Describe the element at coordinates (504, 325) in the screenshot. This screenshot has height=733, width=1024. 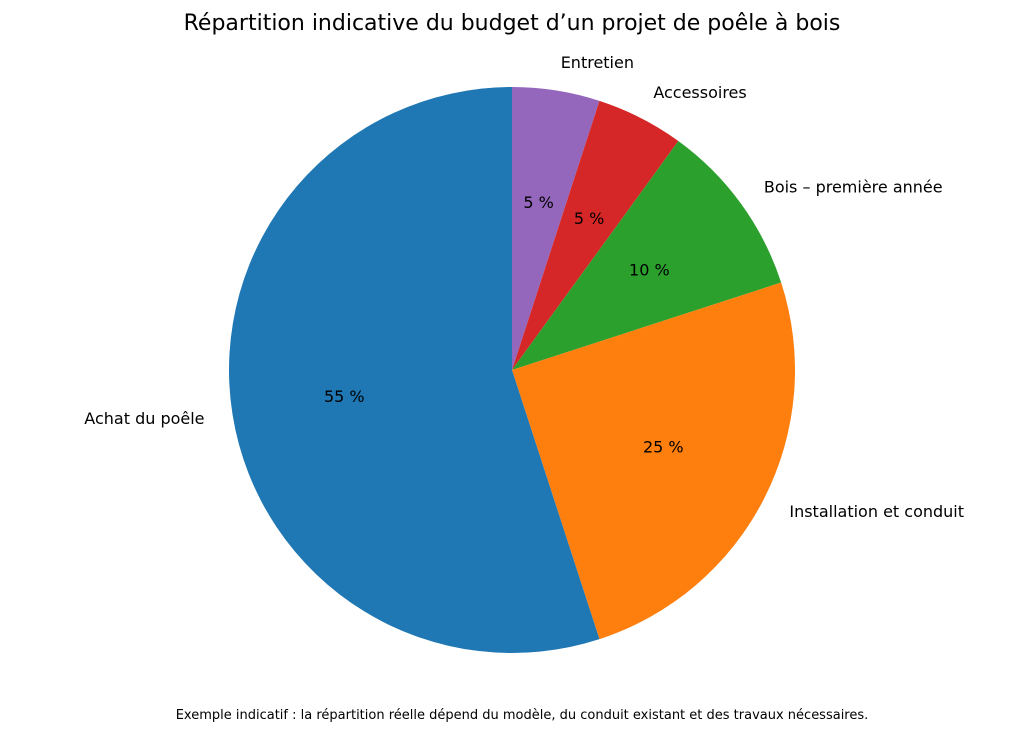
I see `percentage-labels: 5 % 5 % 10 % 25 % 55 %` at that location.